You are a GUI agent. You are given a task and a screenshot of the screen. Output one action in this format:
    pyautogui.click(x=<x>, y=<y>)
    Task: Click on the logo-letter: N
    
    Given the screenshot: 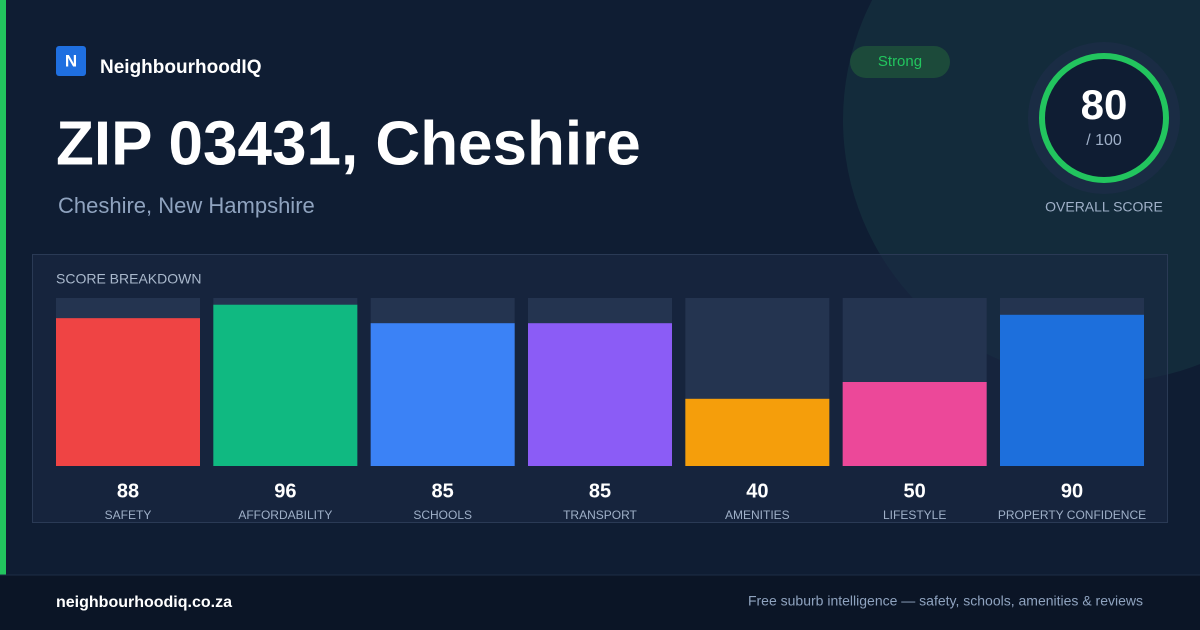 What is the action you would take?
    pyautogui.click(x=71, y=60)
    